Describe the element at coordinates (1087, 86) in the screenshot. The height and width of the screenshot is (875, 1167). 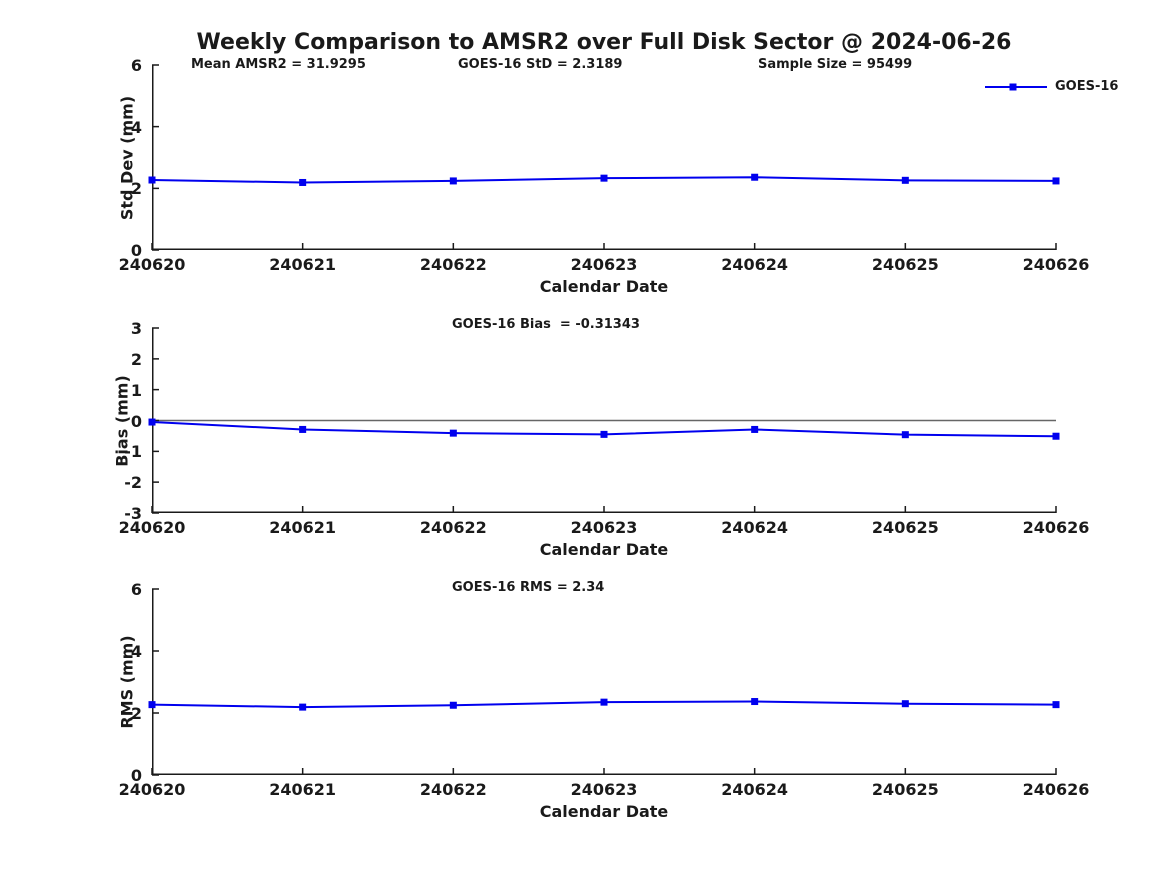
I see `legend-label: GOES-16` at that location.